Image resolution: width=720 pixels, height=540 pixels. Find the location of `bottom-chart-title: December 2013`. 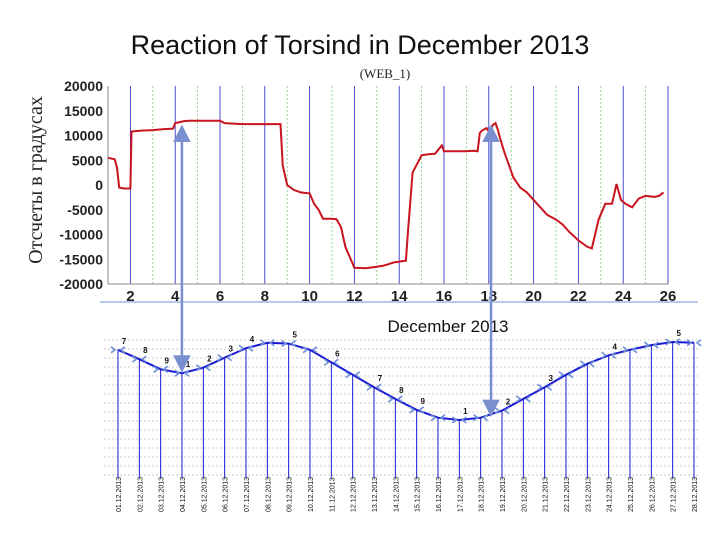

bottom-chart-title: December 2013 is located at coordinates (448, 326).